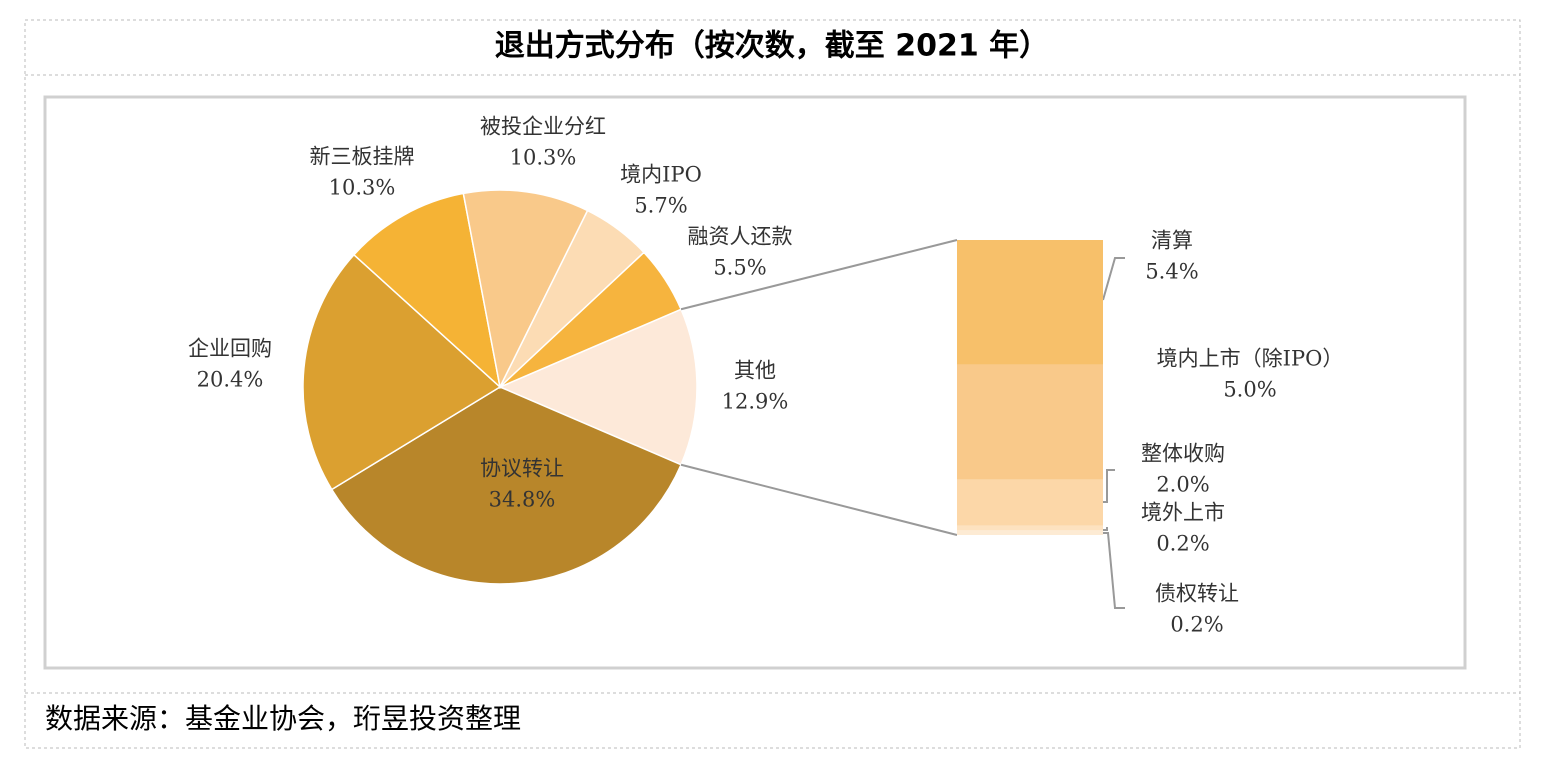 The height and width of the screenshot is (766, 1549). Describe the element at coordinates (1113, 433) in the screenshot. I see `leader-lines` at that location.